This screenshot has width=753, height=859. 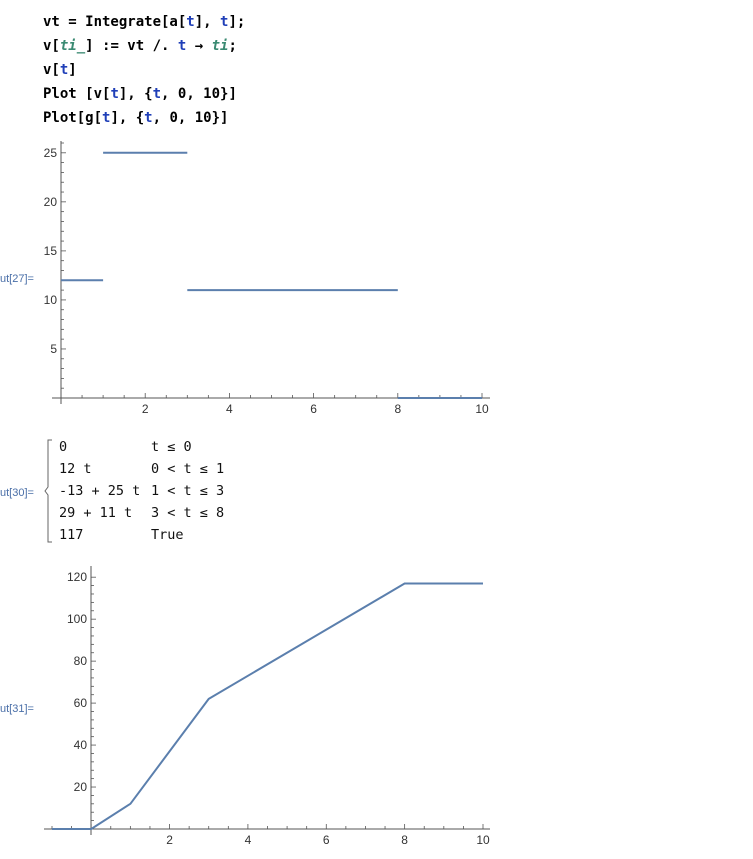 What do you see at coordinates (48, 491) in the screenshot?
I see `piecewise-brace` at bounding box center [48, 491].